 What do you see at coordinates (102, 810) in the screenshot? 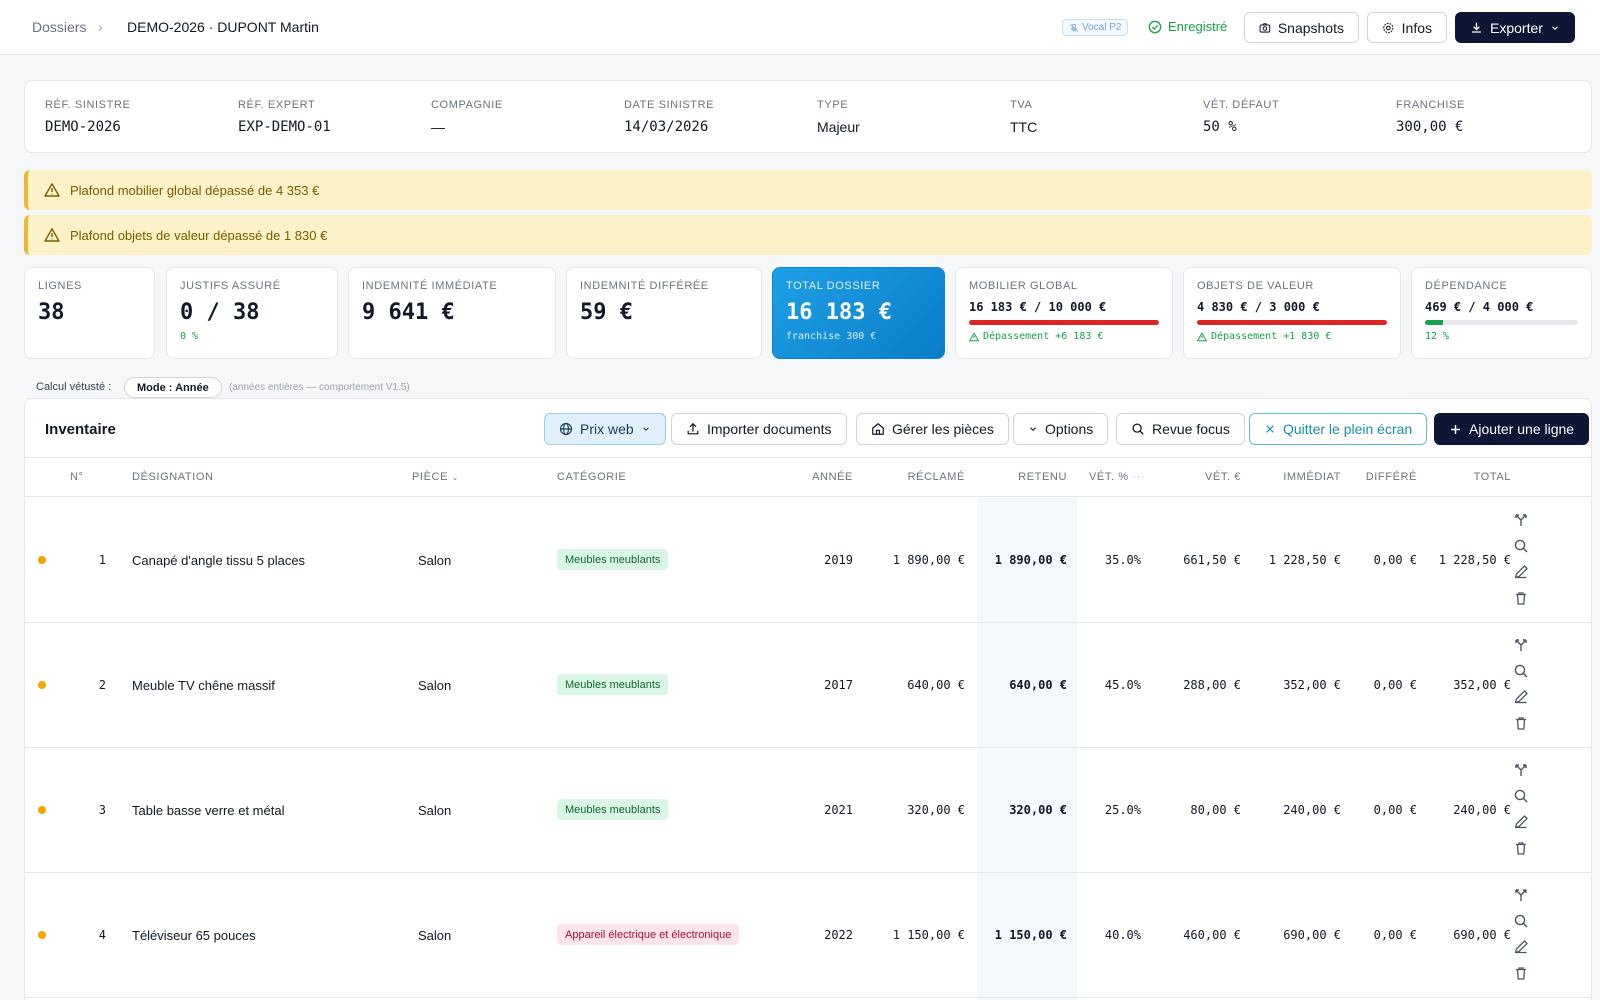
I see `cell-num: 3` at bounding box center [102, 810].